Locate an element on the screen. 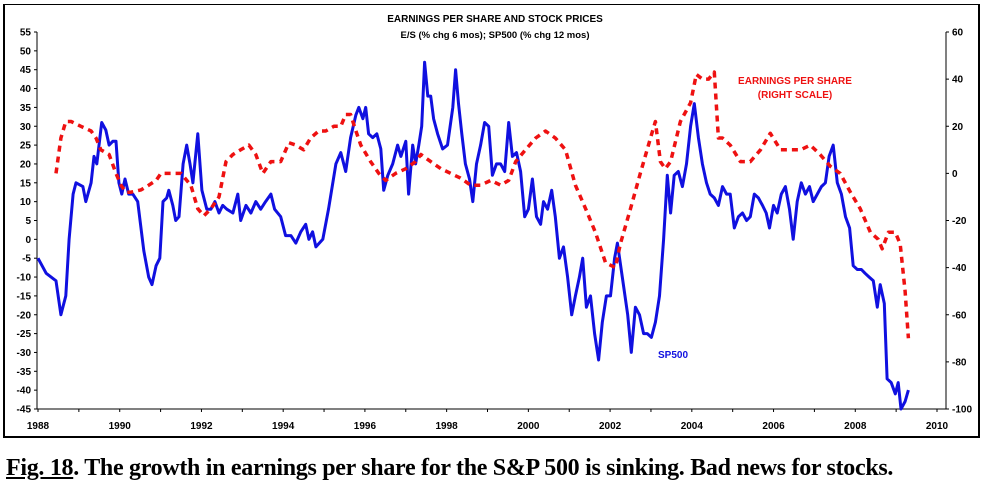 This screenshot has width=985, height=488. left-tick-label: -15 is located at coordinates (24, 296).